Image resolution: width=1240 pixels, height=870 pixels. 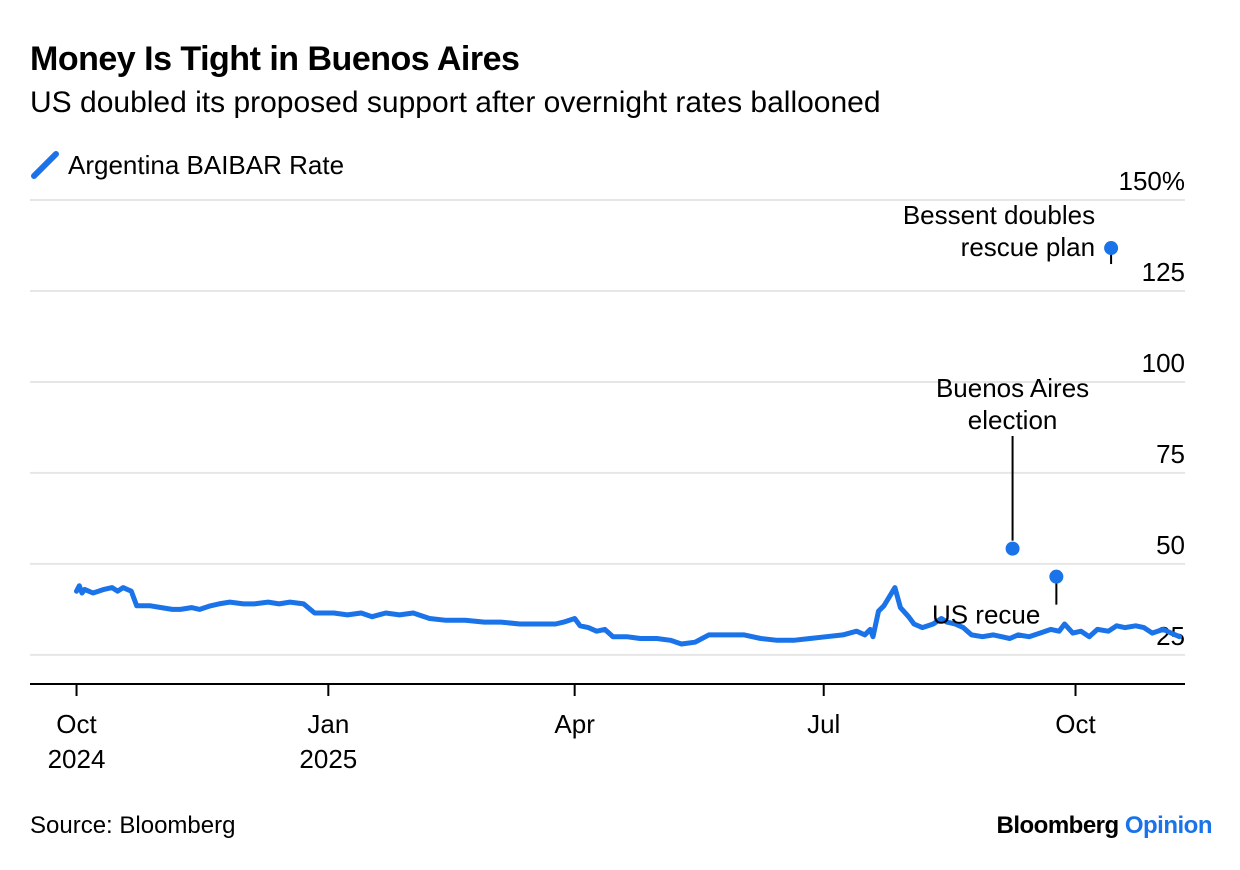 I want to click on y-tick-label: 125, so click(x=1163, y=272).